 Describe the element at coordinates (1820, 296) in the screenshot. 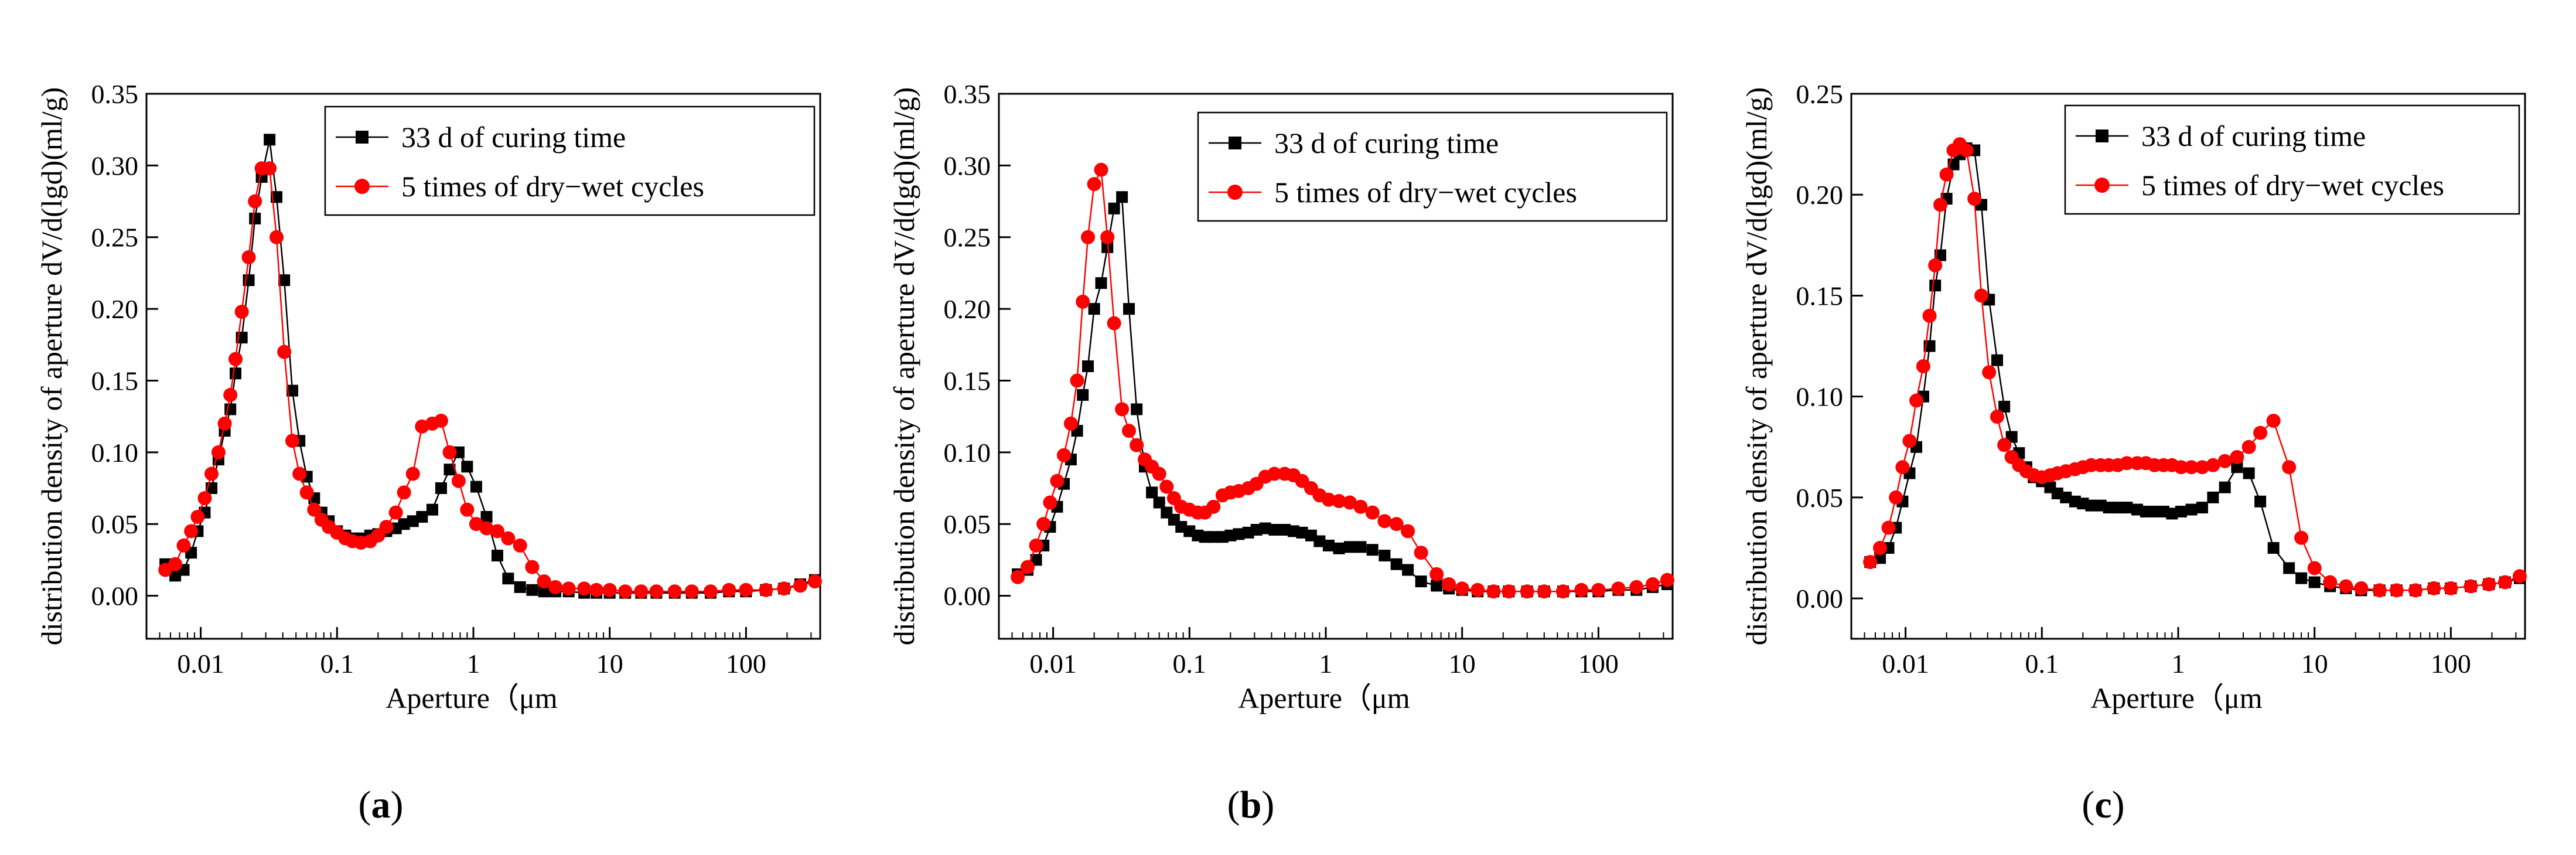

I see `panel-c-y-tick-label: 0.15` at that location.